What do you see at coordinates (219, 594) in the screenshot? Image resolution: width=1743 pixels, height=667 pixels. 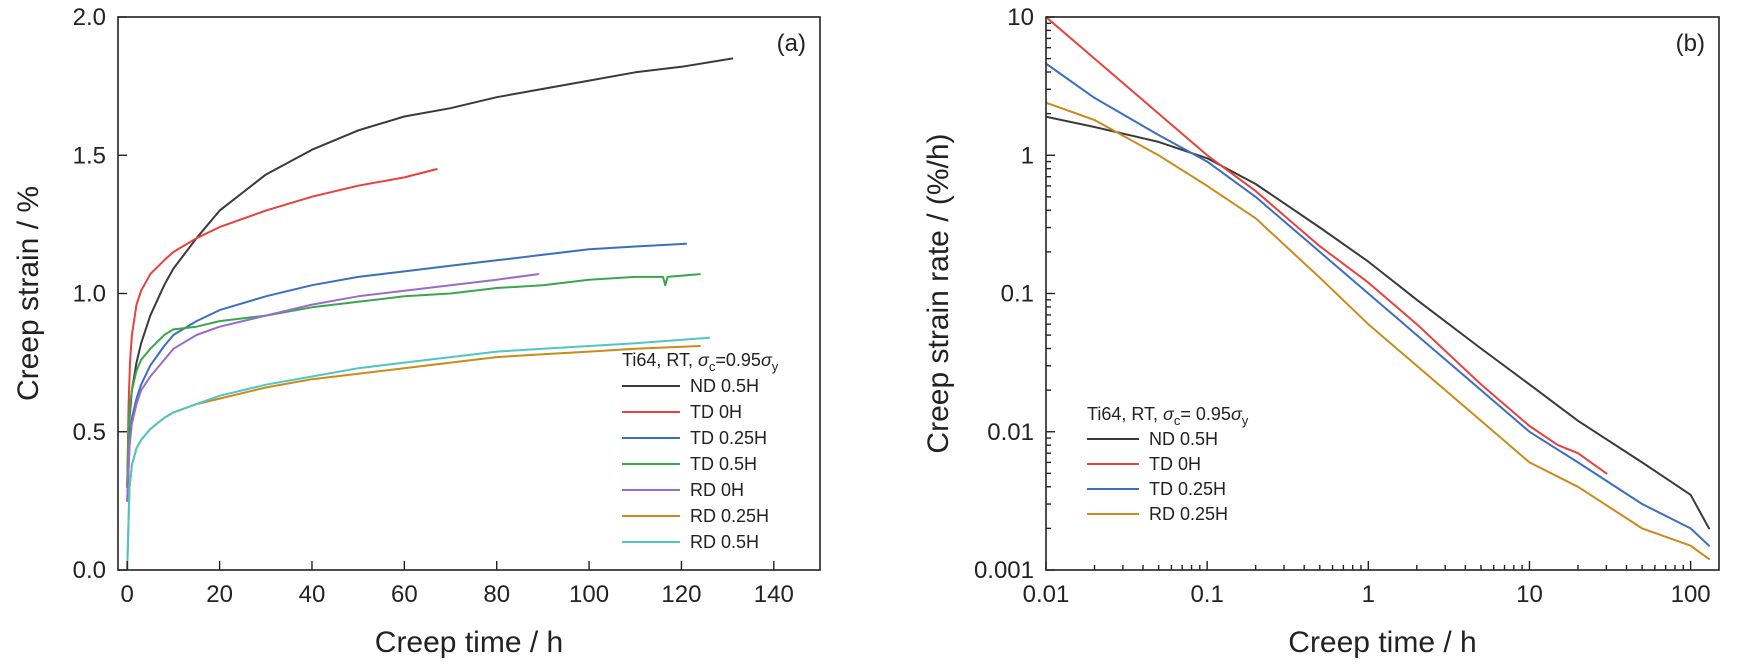 I see `x-tick-label: 20` at bounding box center [219, 594].